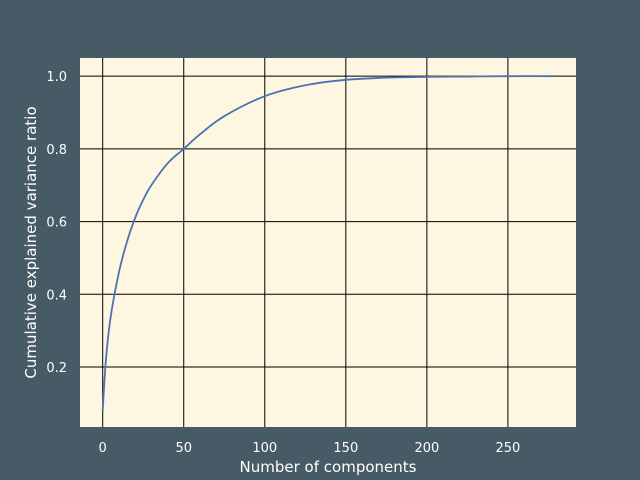 This screenshot has width=640, height=480. What do you see at coordinates (56, 150) in the screenshot?
I see `y-tick-label: 0.8` at bounding box center [56, 150].